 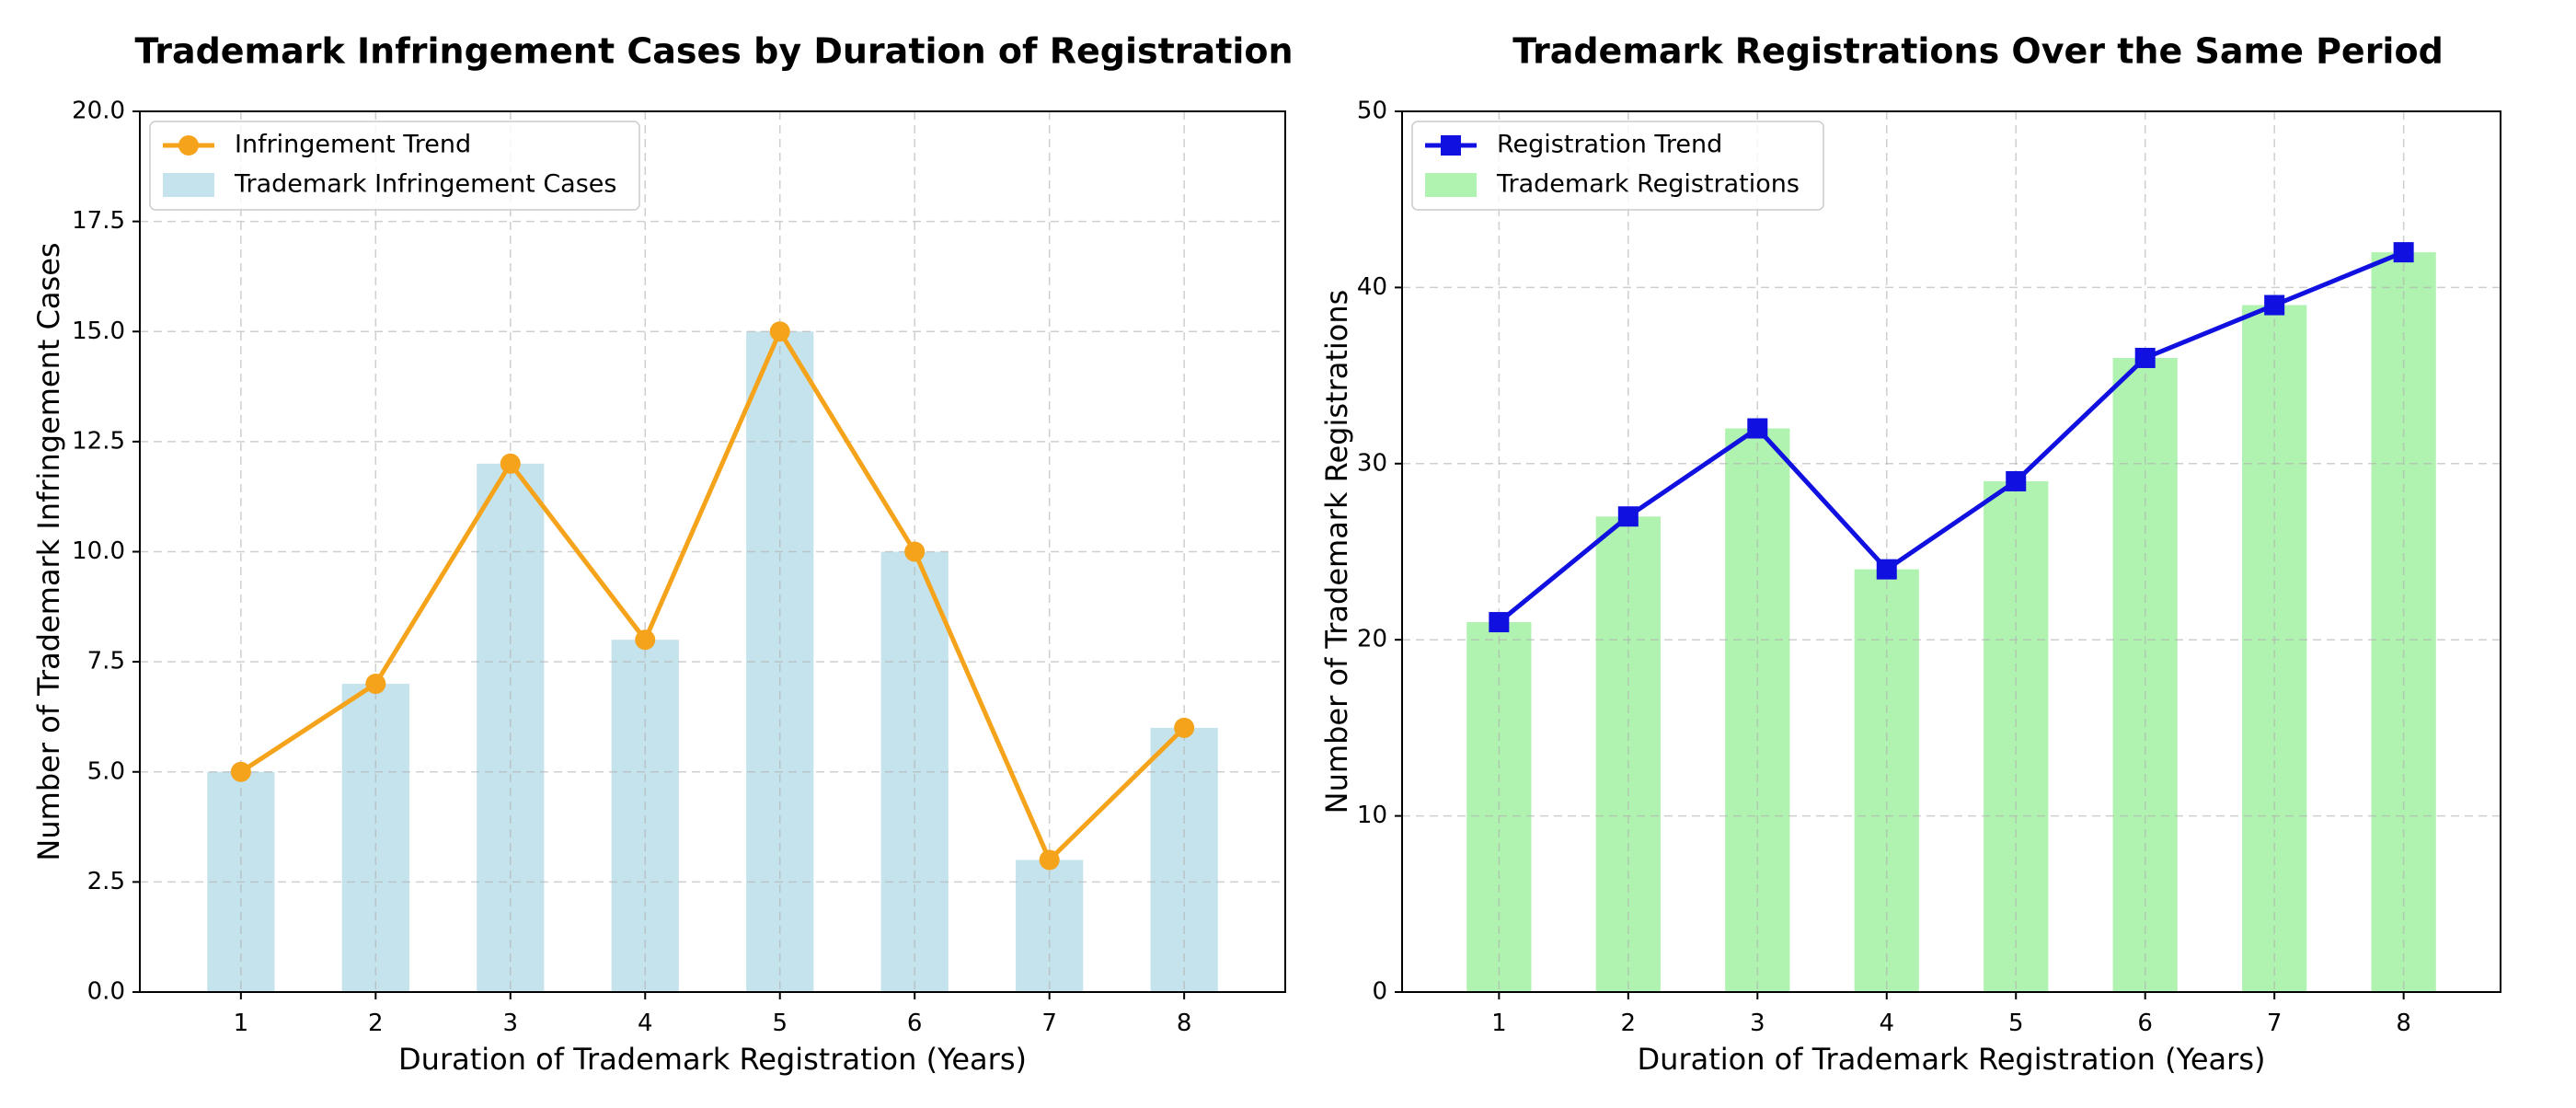 What do you see at coordinates (1648, 184) in the screenshot?
I see `legend-label-bars: Trademark Registrations` at bounding box center [1648, 184].